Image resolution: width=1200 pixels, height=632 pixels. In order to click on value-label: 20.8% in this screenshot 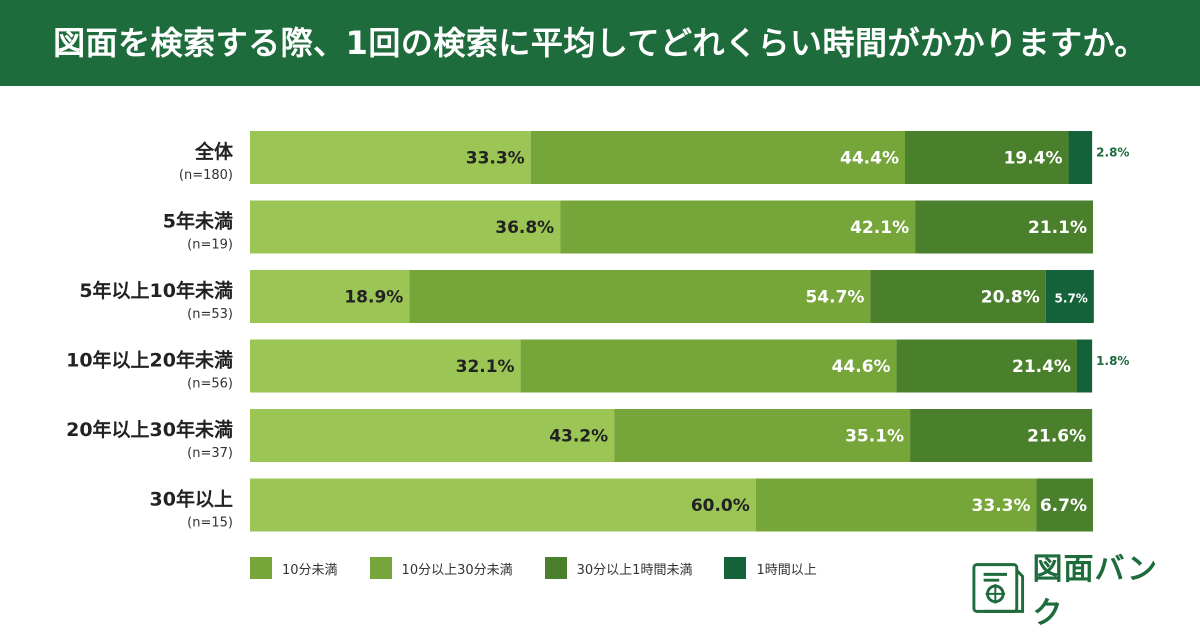, I will do `click(1010, 298)`.